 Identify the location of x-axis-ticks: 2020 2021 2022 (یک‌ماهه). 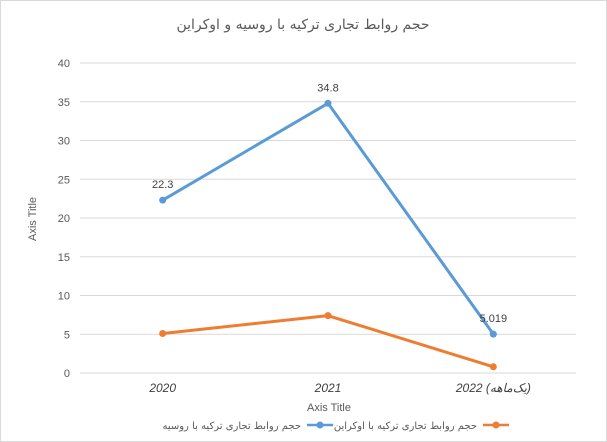
(339, 388).